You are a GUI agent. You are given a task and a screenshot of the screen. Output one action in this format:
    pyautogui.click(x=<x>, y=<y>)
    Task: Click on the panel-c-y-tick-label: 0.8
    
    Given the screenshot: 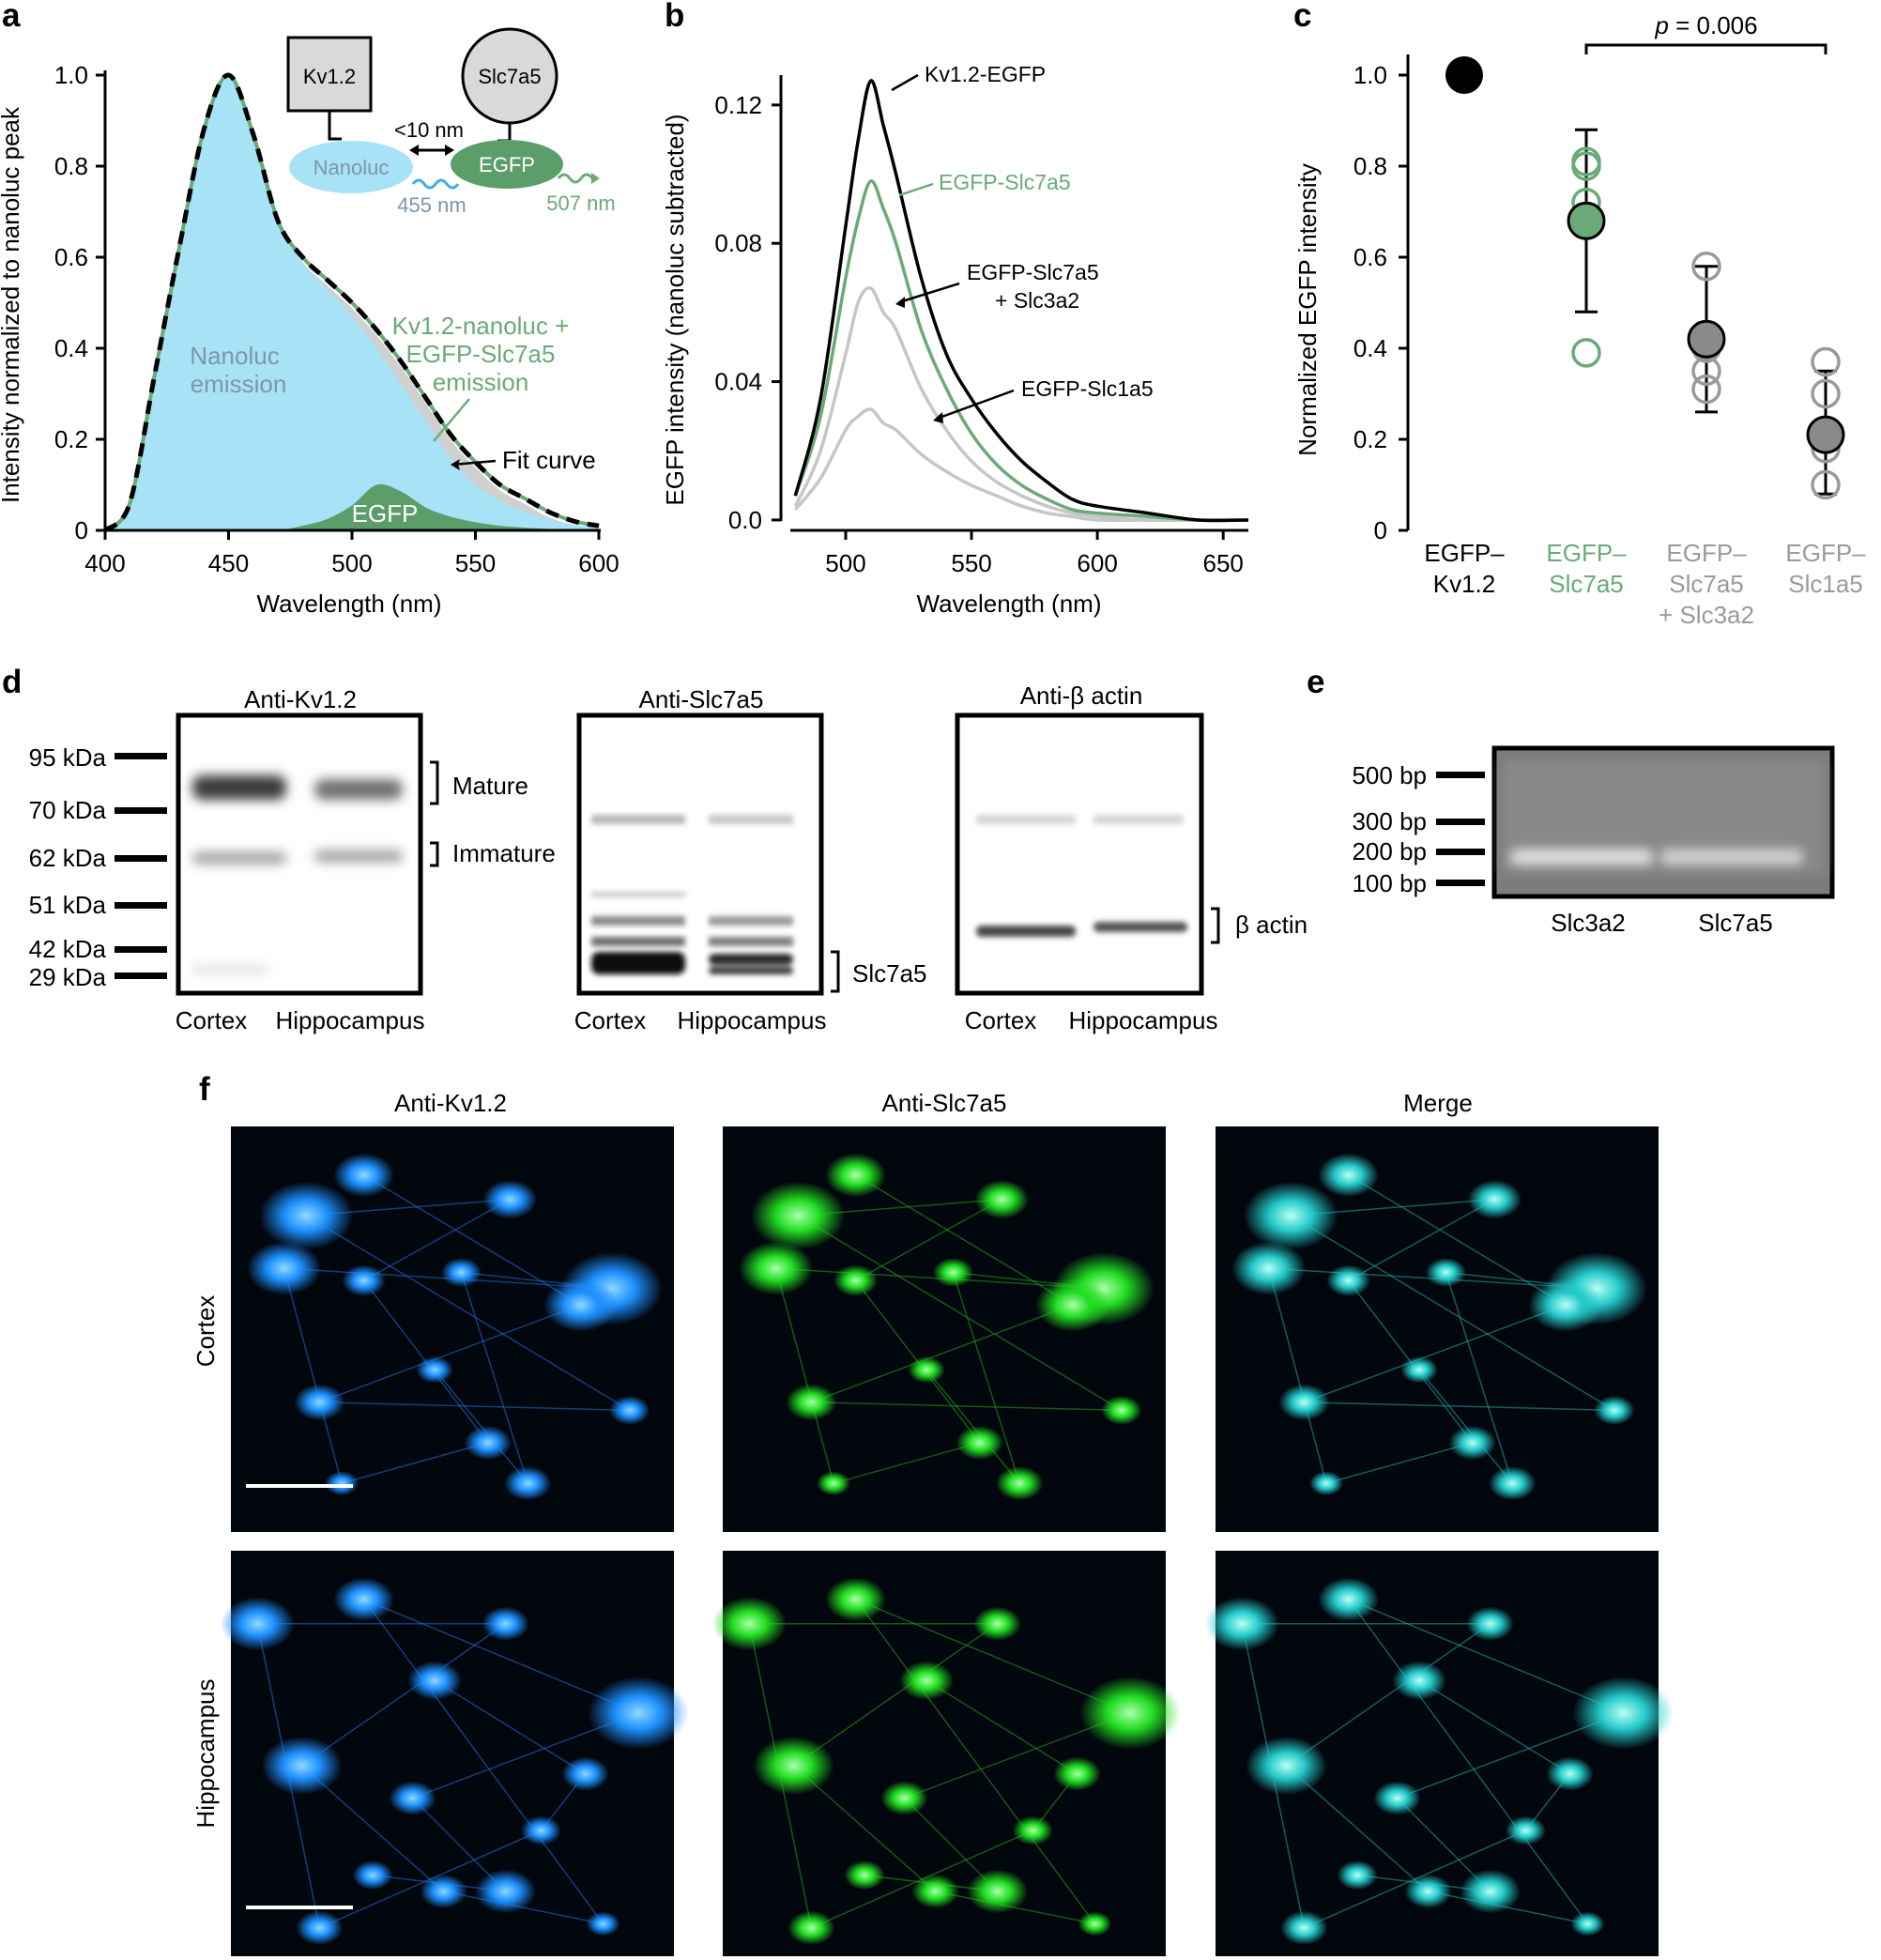 What is the action you would take?
    pyautogui.click(x=1370, y=166)
    